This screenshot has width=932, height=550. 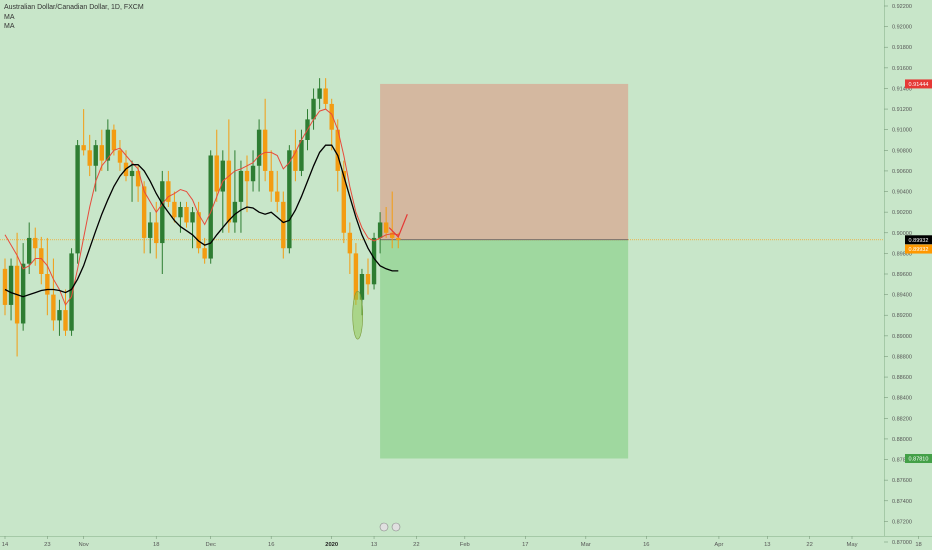 I want to click on current-price-tag-bg, so click(x=918, y=240).